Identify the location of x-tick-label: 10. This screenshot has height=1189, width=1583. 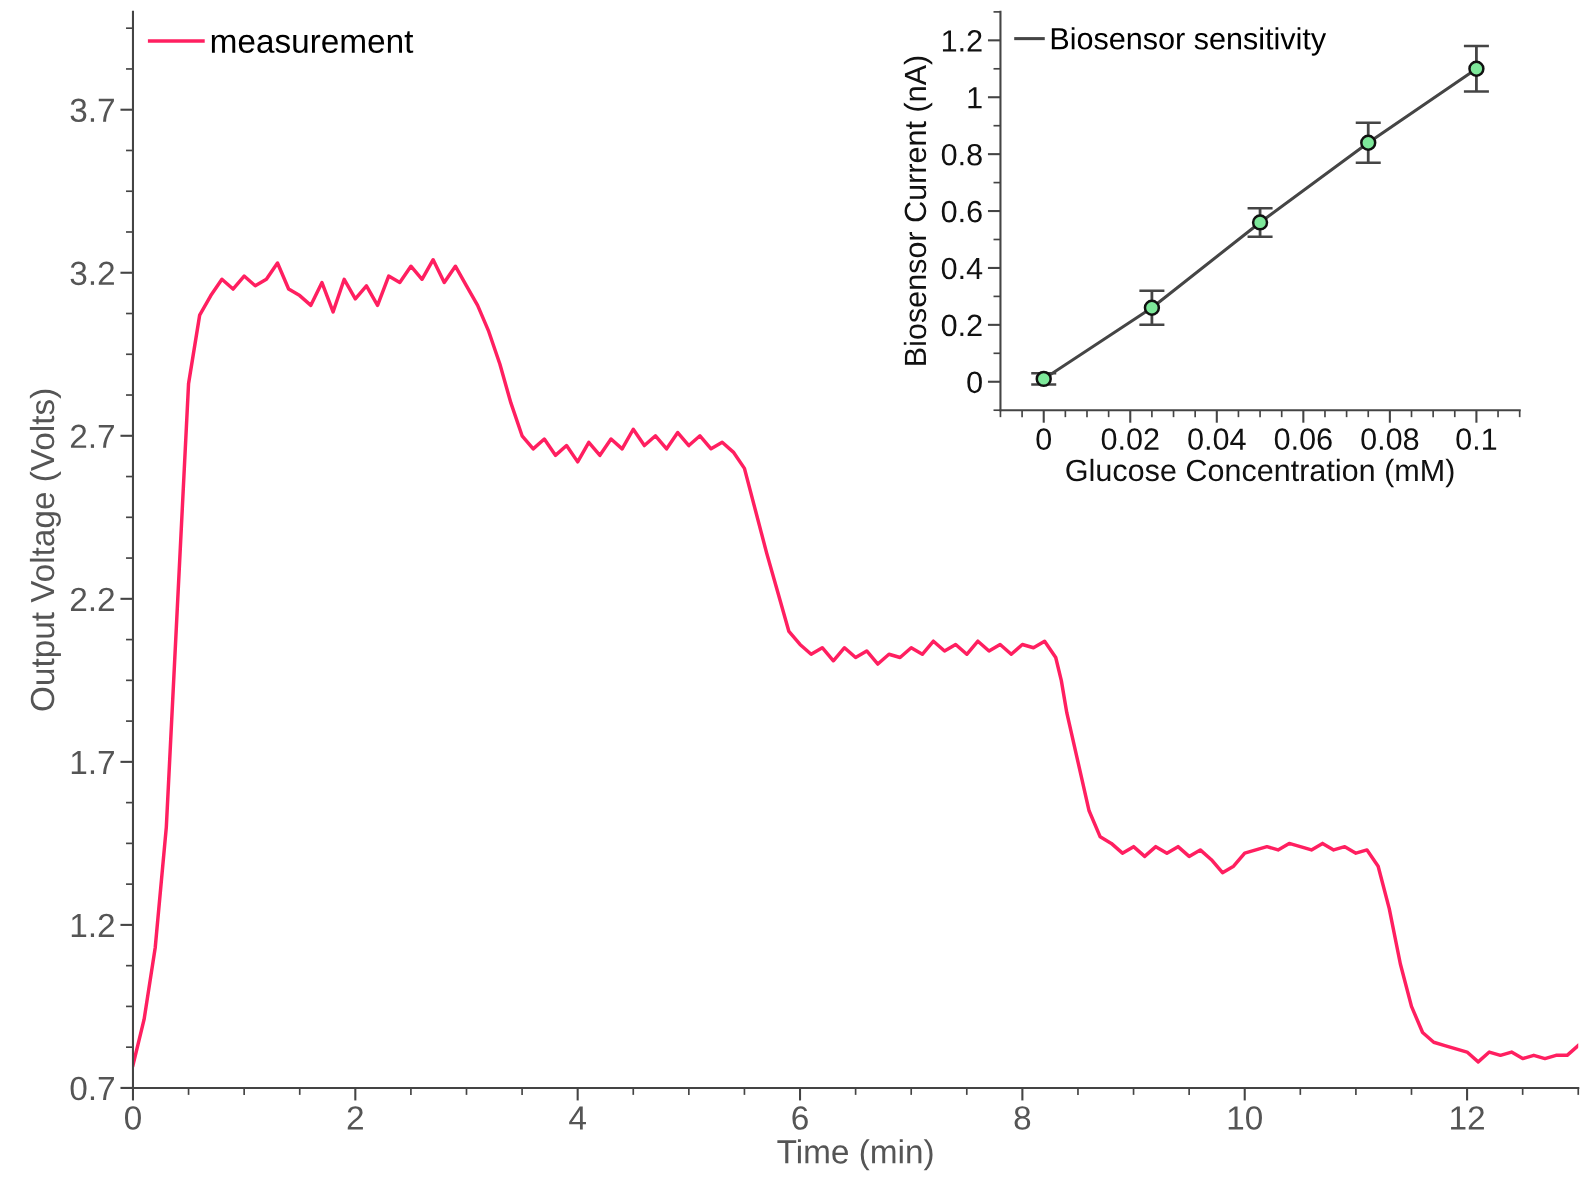
(1245, 1118).